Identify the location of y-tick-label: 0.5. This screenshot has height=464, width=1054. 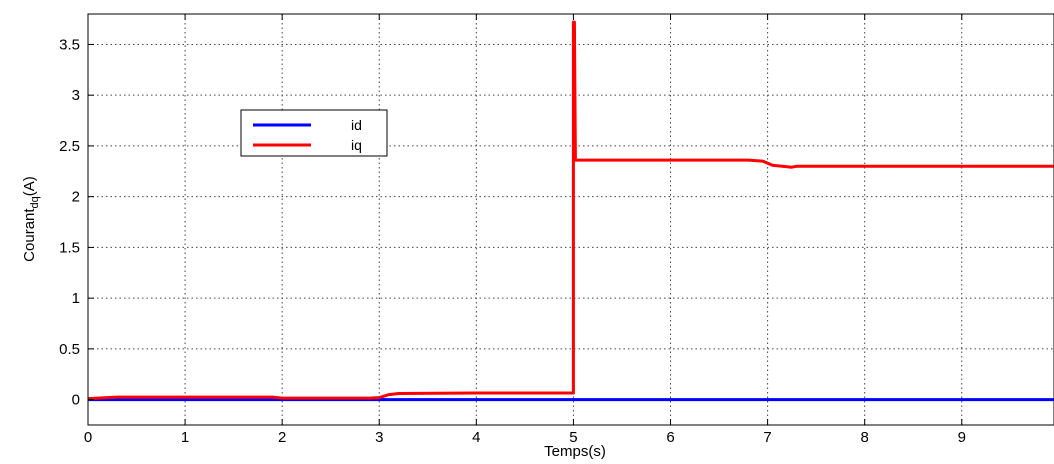
(69, 349).